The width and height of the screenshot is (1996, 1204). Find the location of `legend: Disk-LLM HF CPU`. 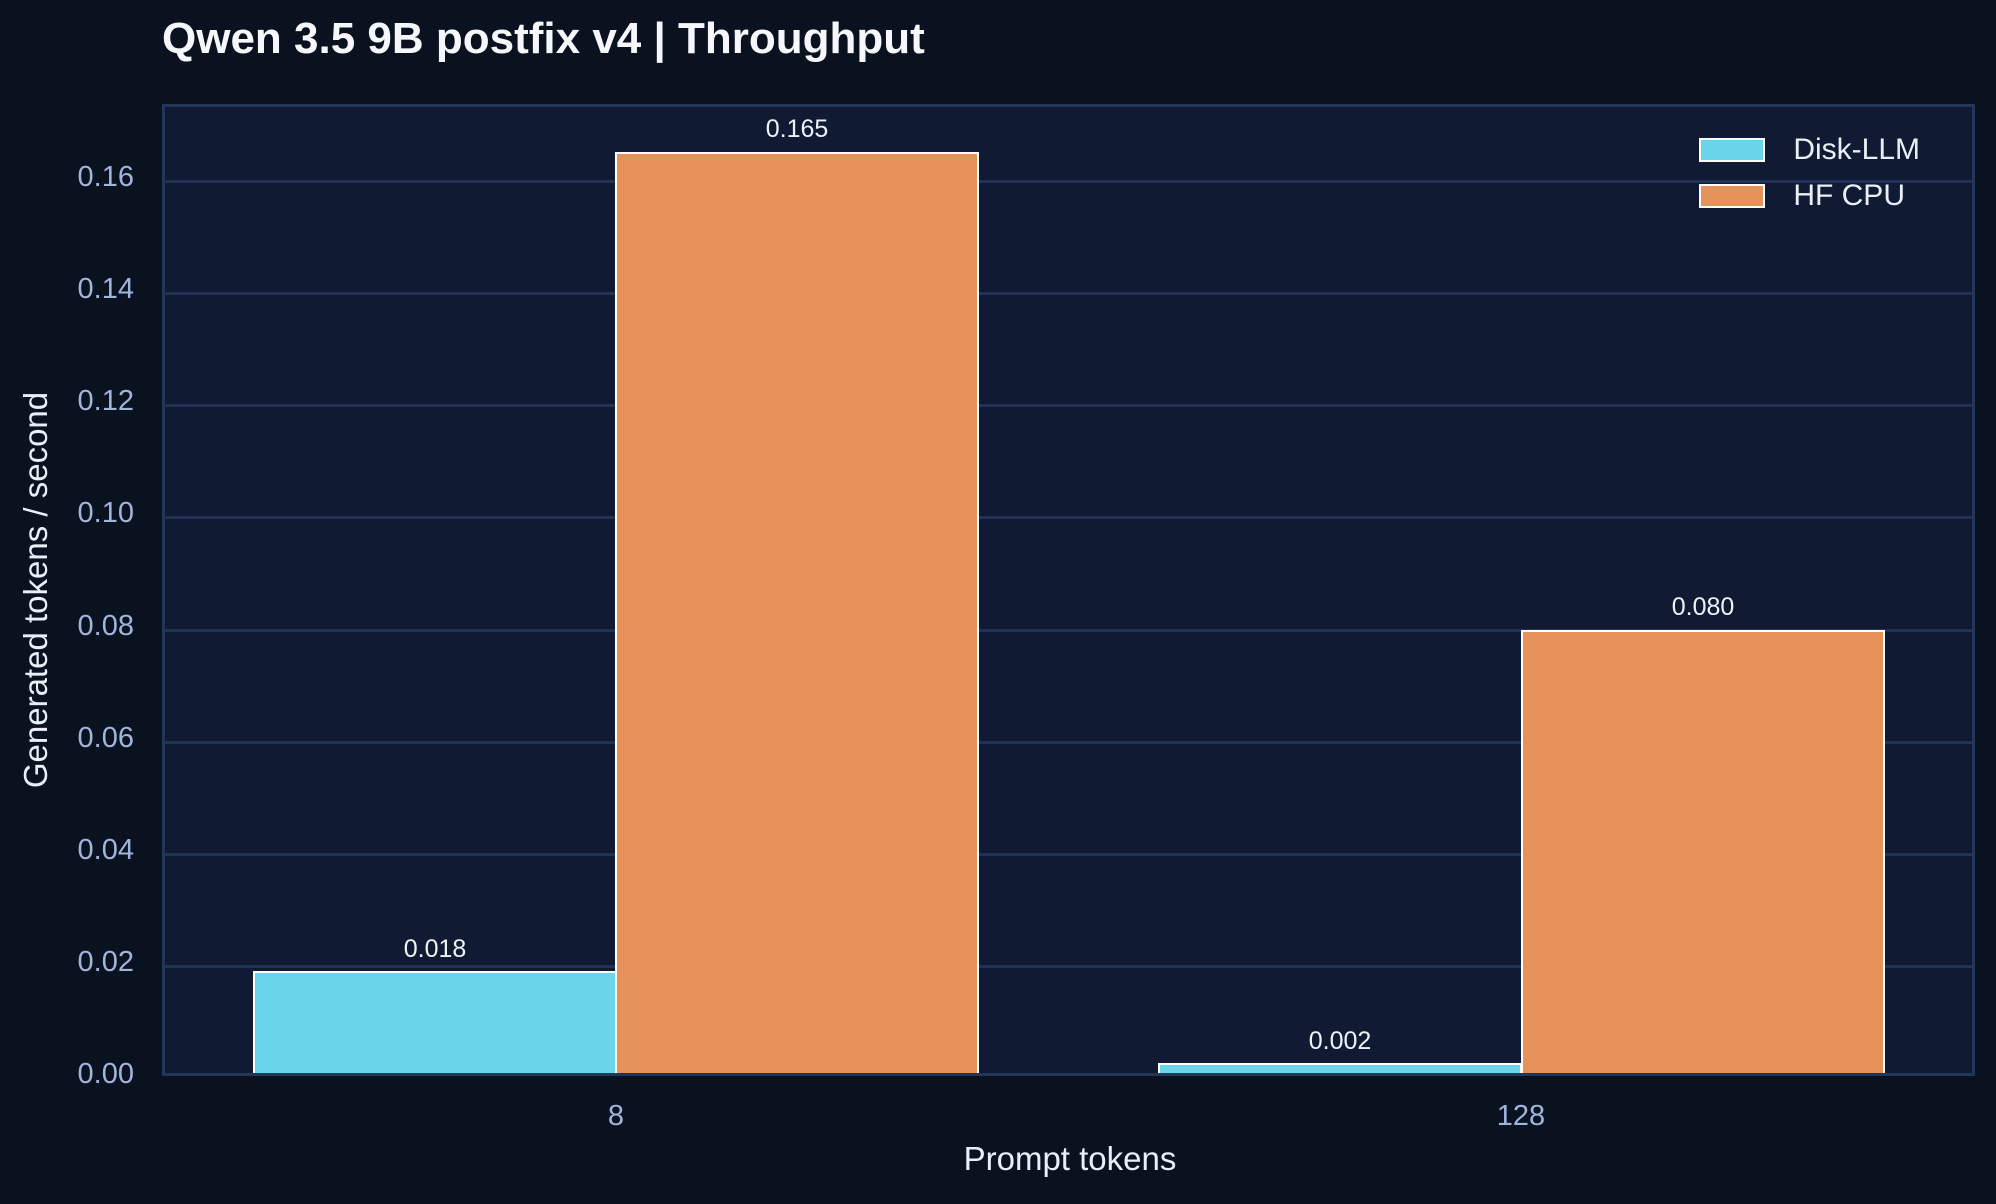

legend: Disk-LLM HF CPU is located at coordinates (1809, 173).